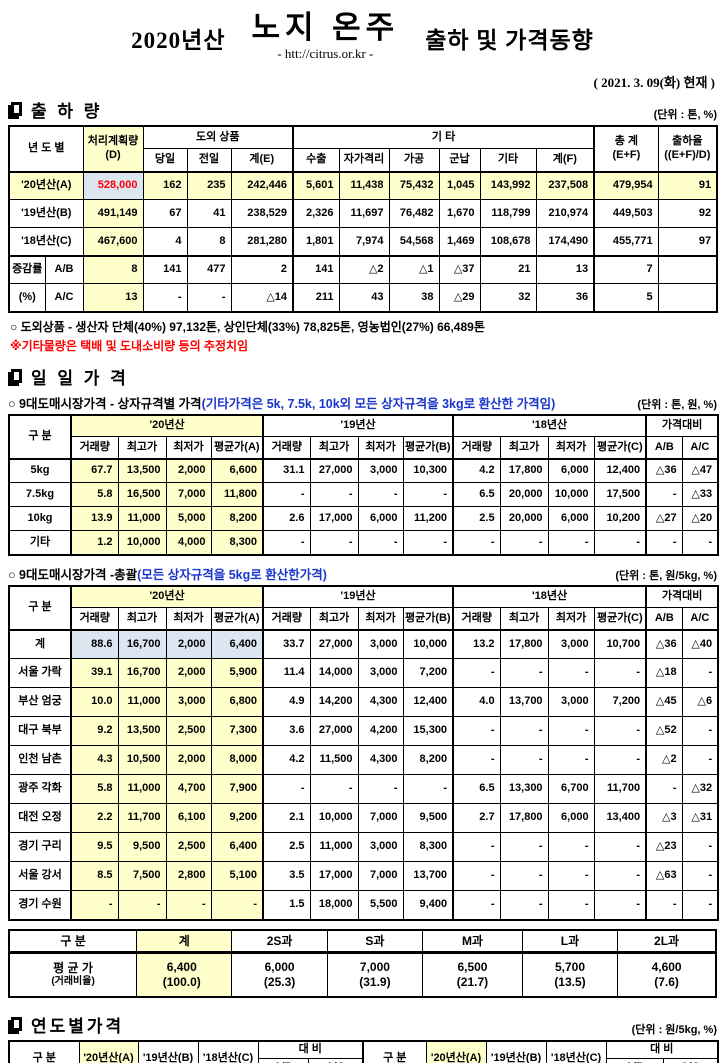 The image size is (725, 1063). I want to click on value-cell: 8,300, so click(237, 543).